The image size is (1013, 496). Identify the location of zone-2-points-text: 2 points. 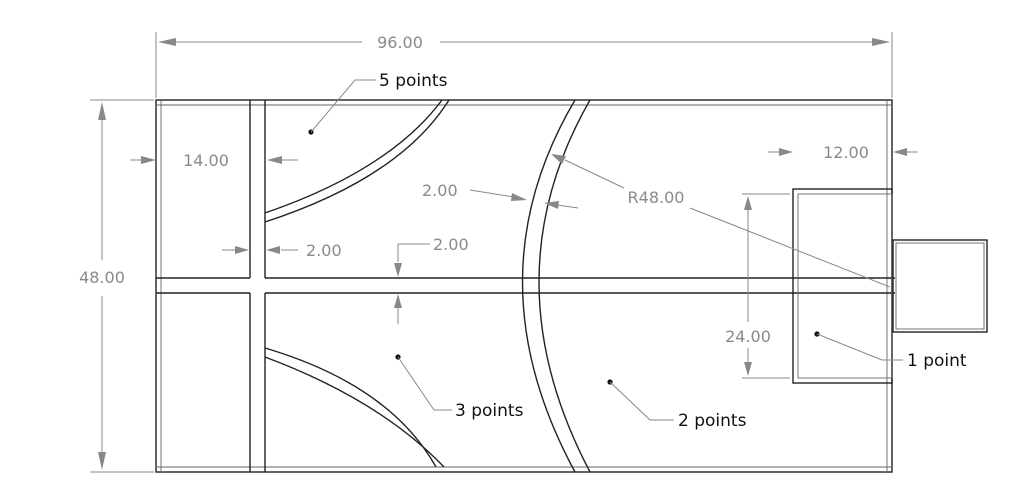
(712, 421).